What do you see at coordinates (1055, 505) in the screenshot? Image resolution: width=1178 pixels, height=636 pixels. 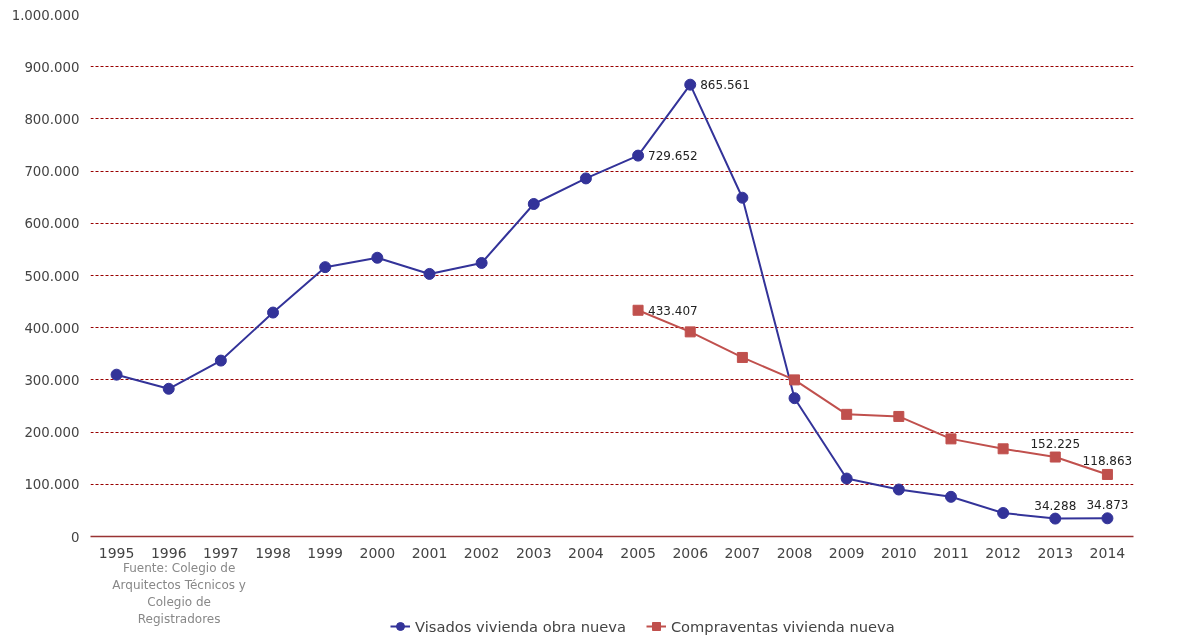 I see `data-label: 34.288` at bounding box center [1055, 505].